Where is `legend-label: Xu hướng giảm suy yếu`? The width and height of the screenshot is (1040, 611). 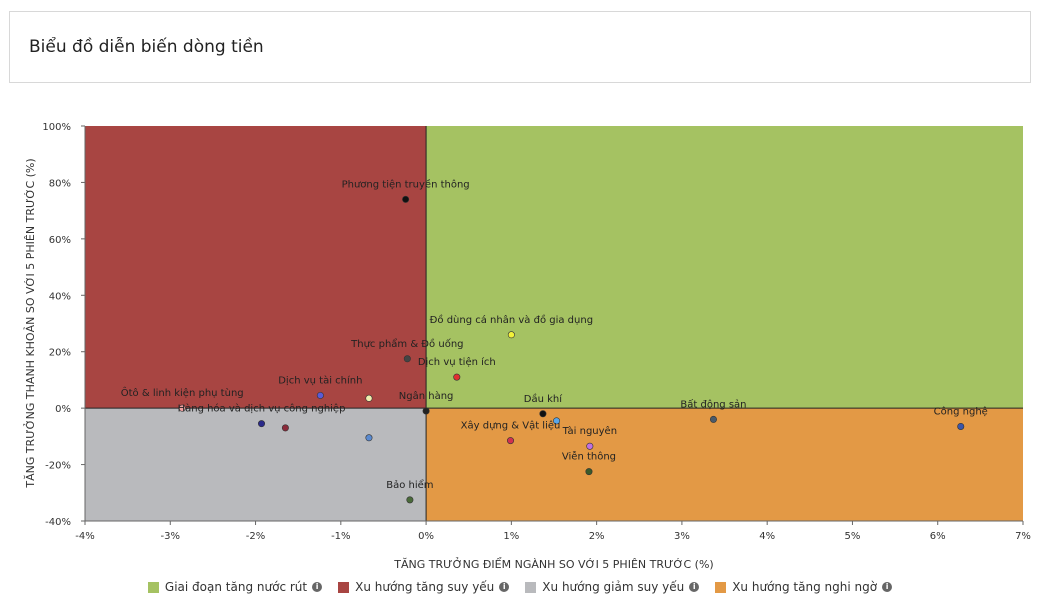 legend-label: Xu hướng giảm suy yếu is located at coordinates (613, 587).